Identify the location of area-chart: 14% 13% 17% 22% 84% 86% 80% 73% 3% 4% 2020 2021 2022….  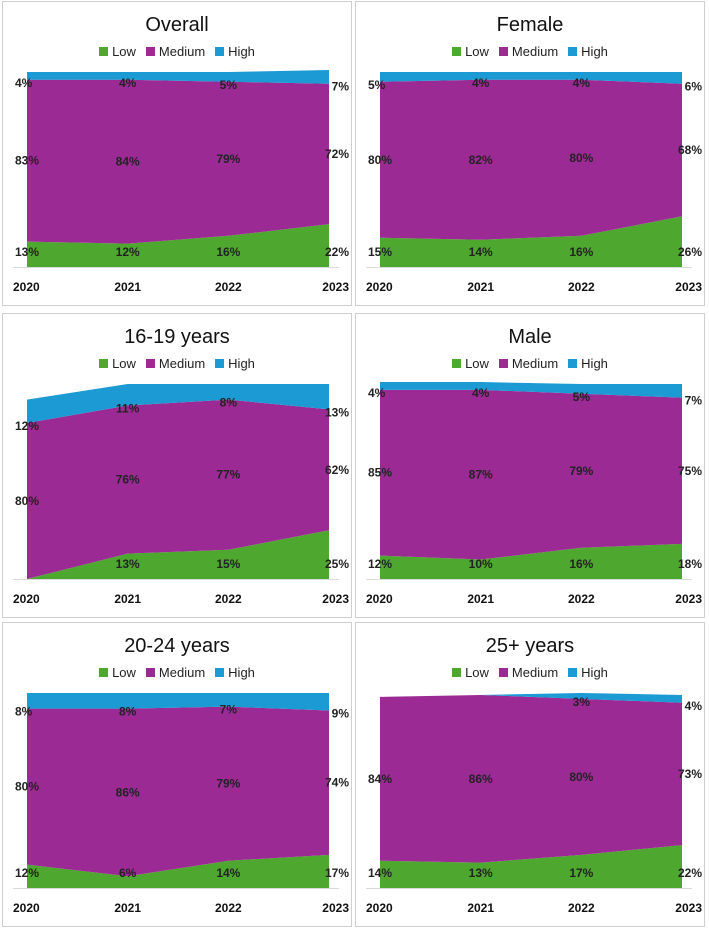
(534, 804).